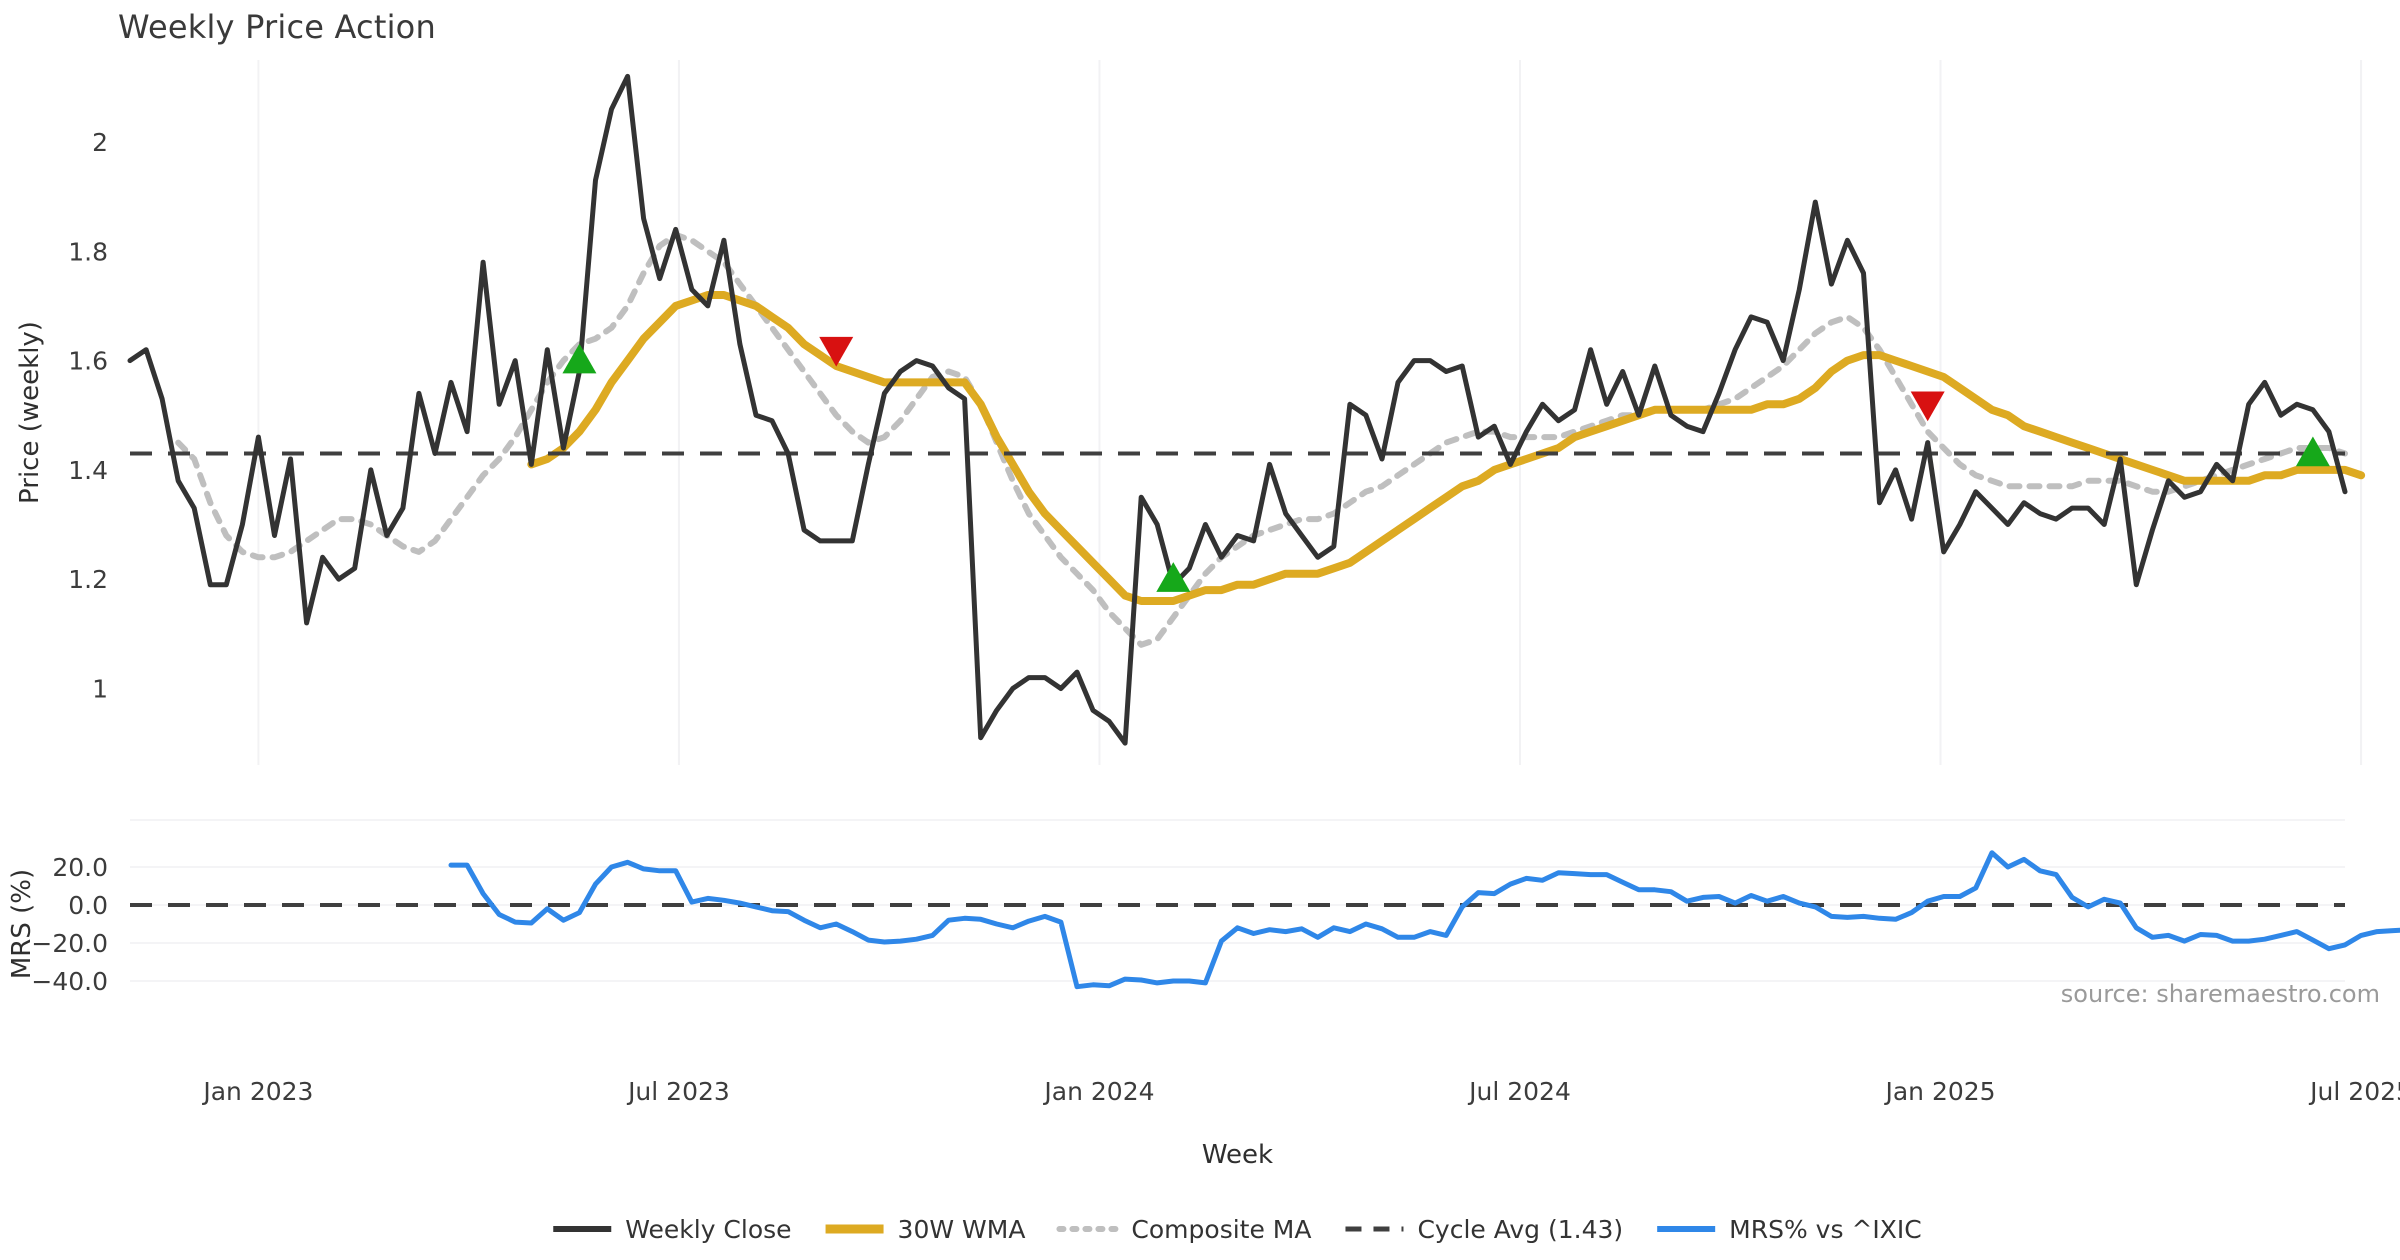  Describe the element at coordinates (1939, 1091) in the screenshot. I see `x-tick-label: Jan 2025` at that location.